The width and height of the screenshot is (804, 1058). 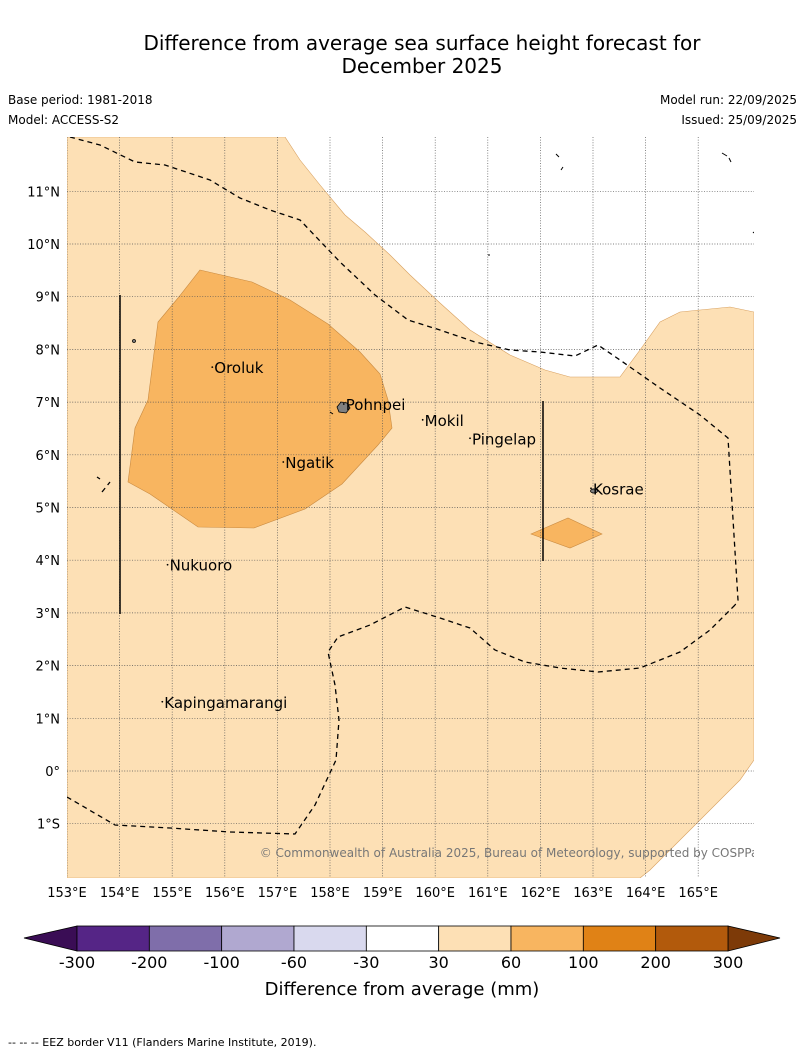 What do you see at coordinates (422, 66) in the screenshot?
I see `title-line-2: December 2025` at bounding box center [422, 66].